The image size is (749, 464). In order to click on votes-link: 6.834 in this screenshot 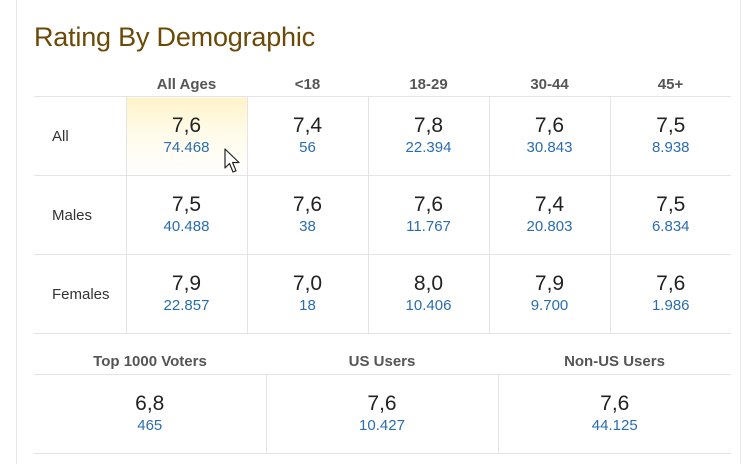, I will do `click(670, 226)`.